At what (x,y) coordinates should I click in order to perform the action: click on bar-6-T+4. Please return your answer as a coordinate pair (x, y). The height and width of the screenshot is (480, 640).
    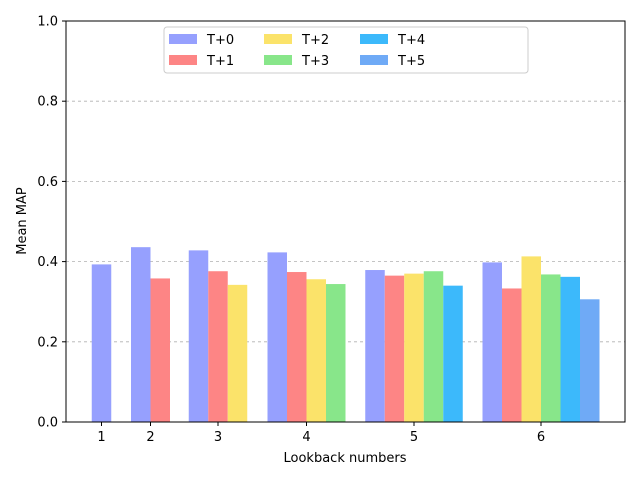
    Looking at the image, I should click on (570, 349).